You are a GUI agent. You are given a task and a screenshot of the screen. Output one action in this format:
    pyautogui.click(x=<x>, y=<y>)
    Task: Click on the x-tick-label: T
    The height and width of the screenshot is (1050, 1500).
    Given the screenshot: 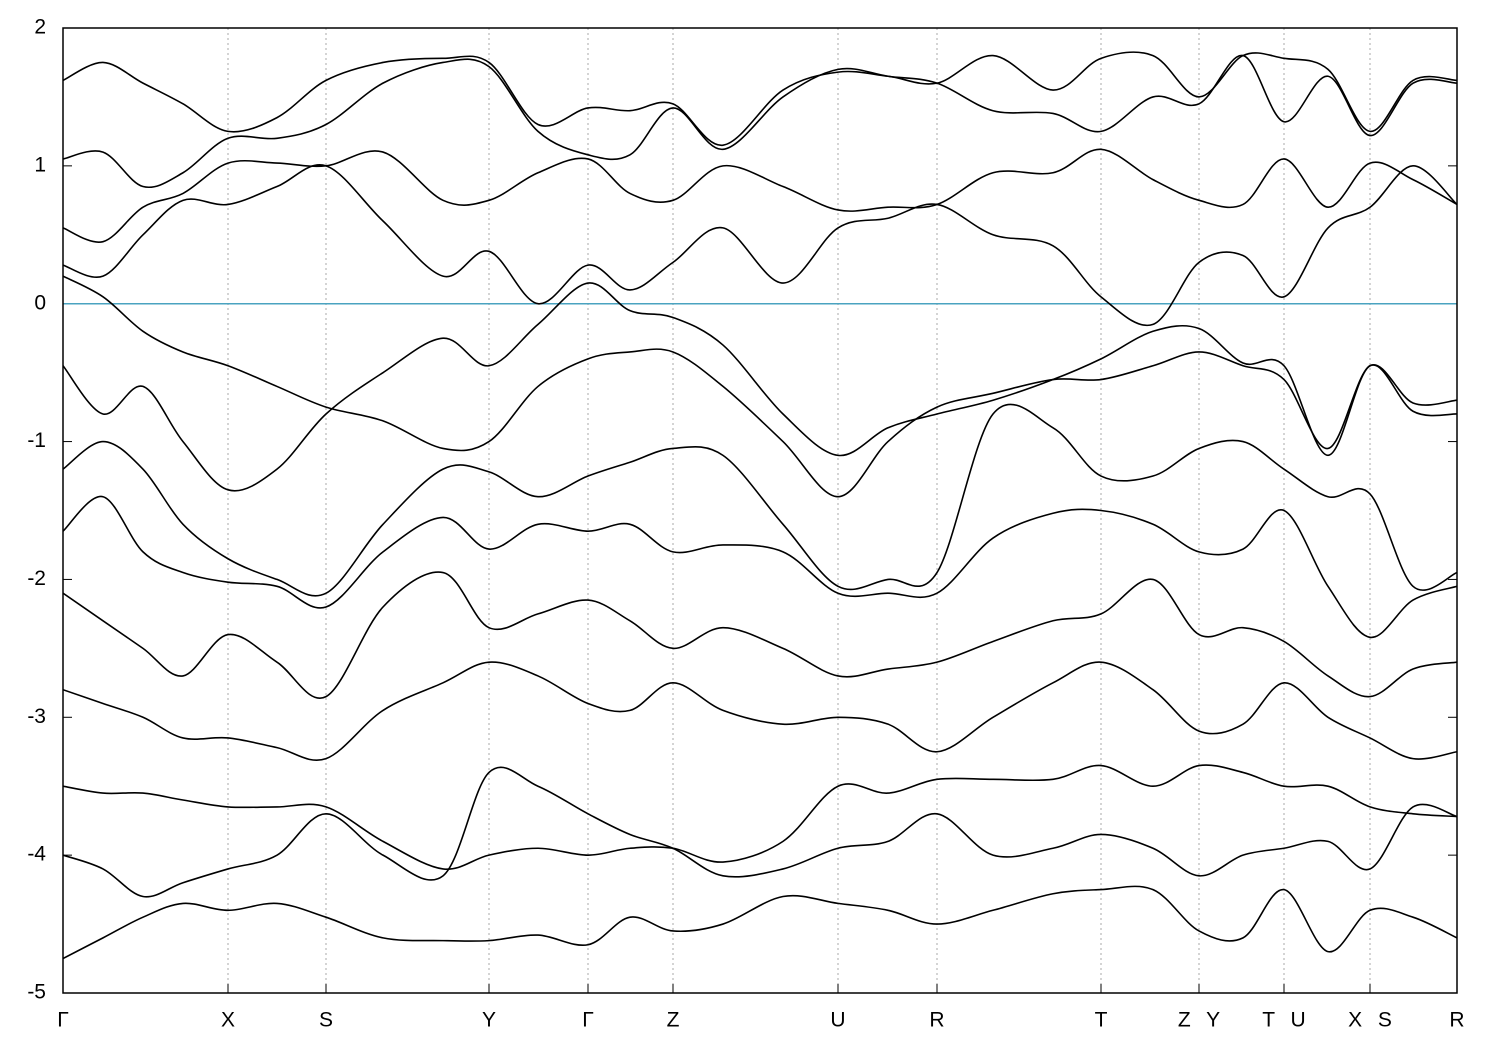 What is the action you would take?
    pyautogui.click(x=1101, y=1020)
    